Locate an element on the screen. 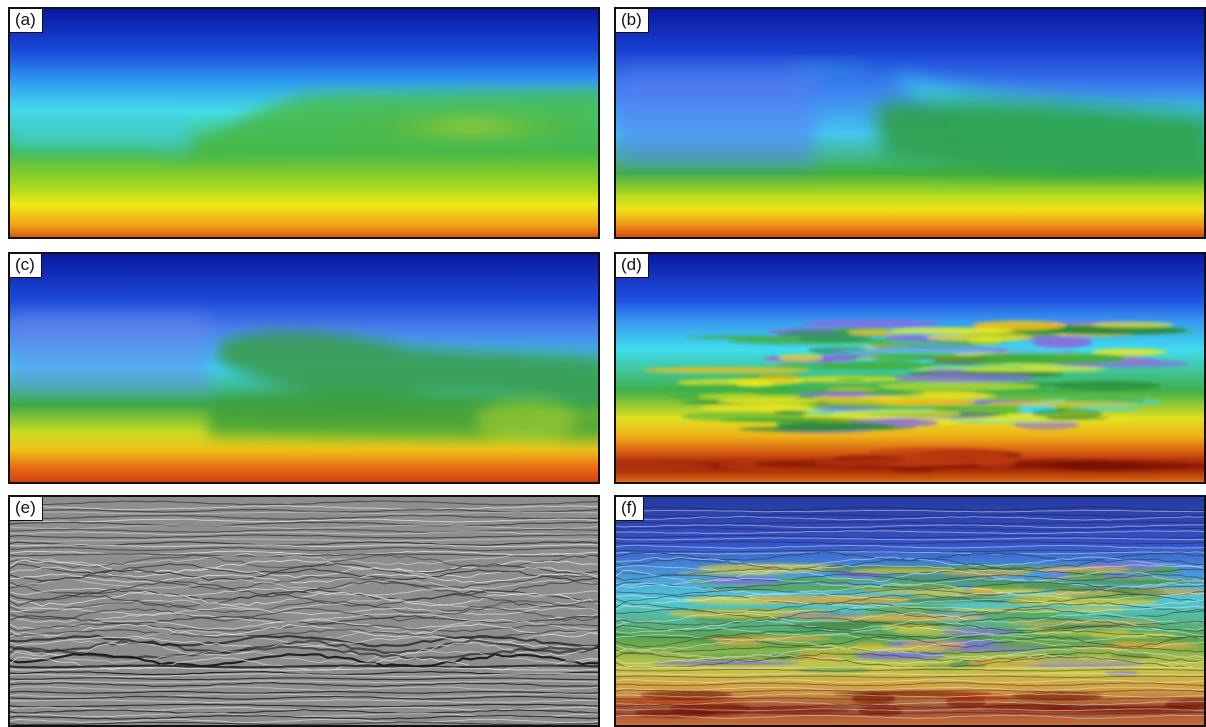  panel-label: (d) is located at coordinates (632, 266).